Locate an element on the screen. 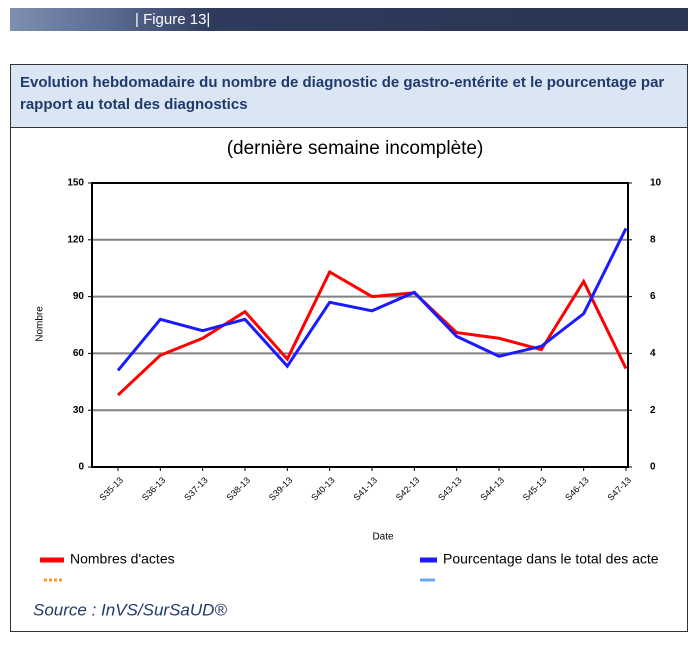  header-title: | Figure 13| is located at coordinates (172, 19).